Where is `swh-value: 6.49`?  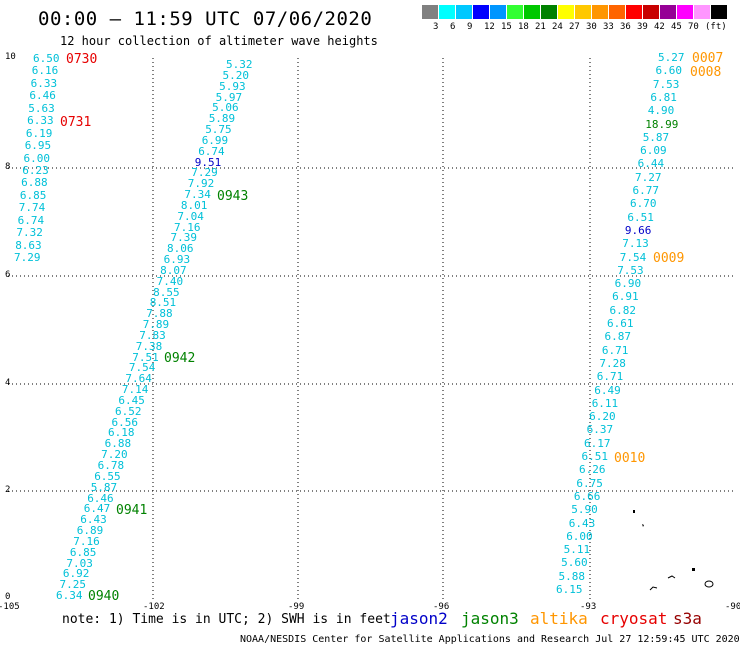
swh-value: 6.49 is located at coordinates (607, 390).